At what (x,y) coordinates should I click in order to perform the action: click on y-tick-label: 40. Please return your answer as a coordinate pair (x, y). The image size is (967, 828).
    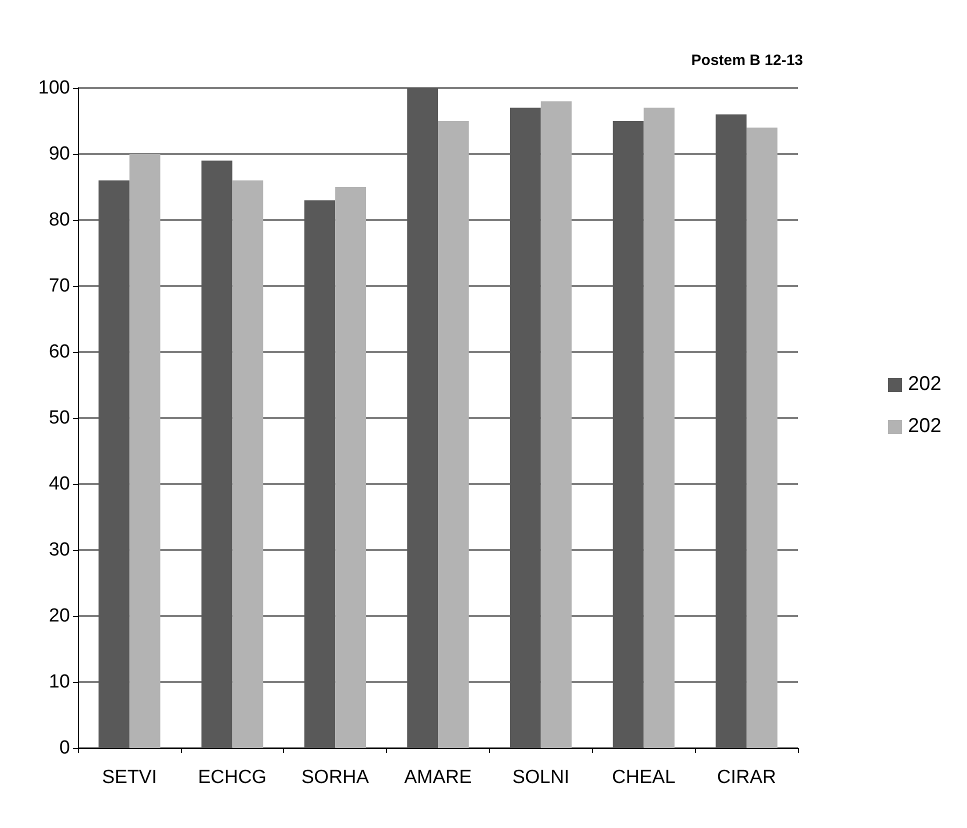
    Looking at the image, I should click on (59, 484).